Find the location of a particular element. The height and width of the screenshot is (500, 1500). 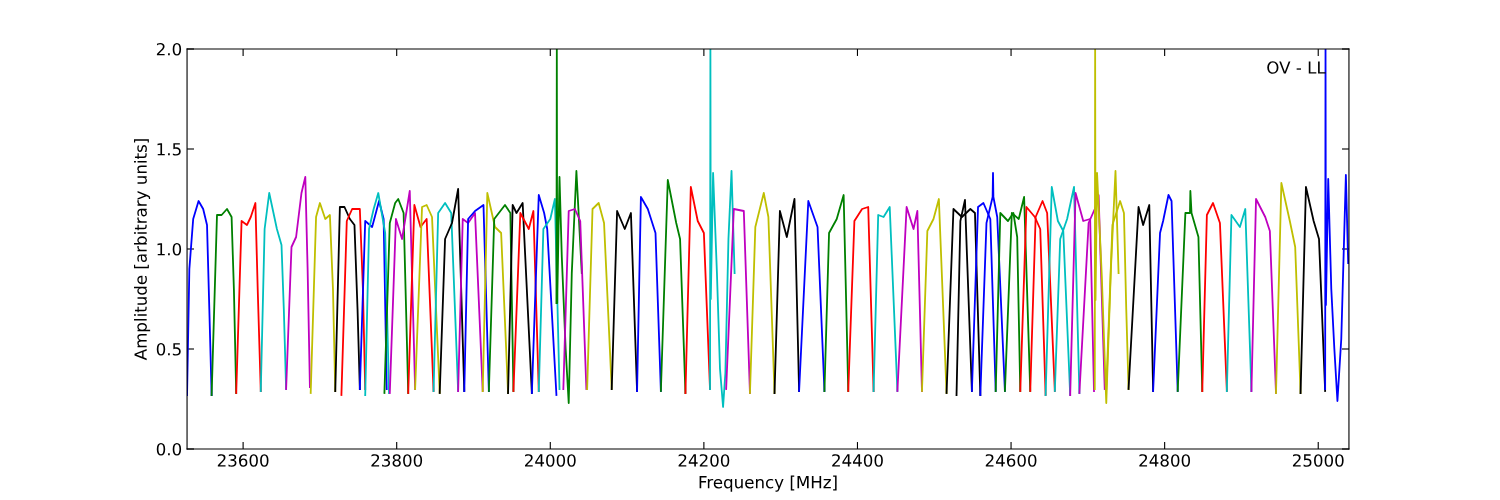

x-tick-label: 25000 is located at coordinates (1318, 460).